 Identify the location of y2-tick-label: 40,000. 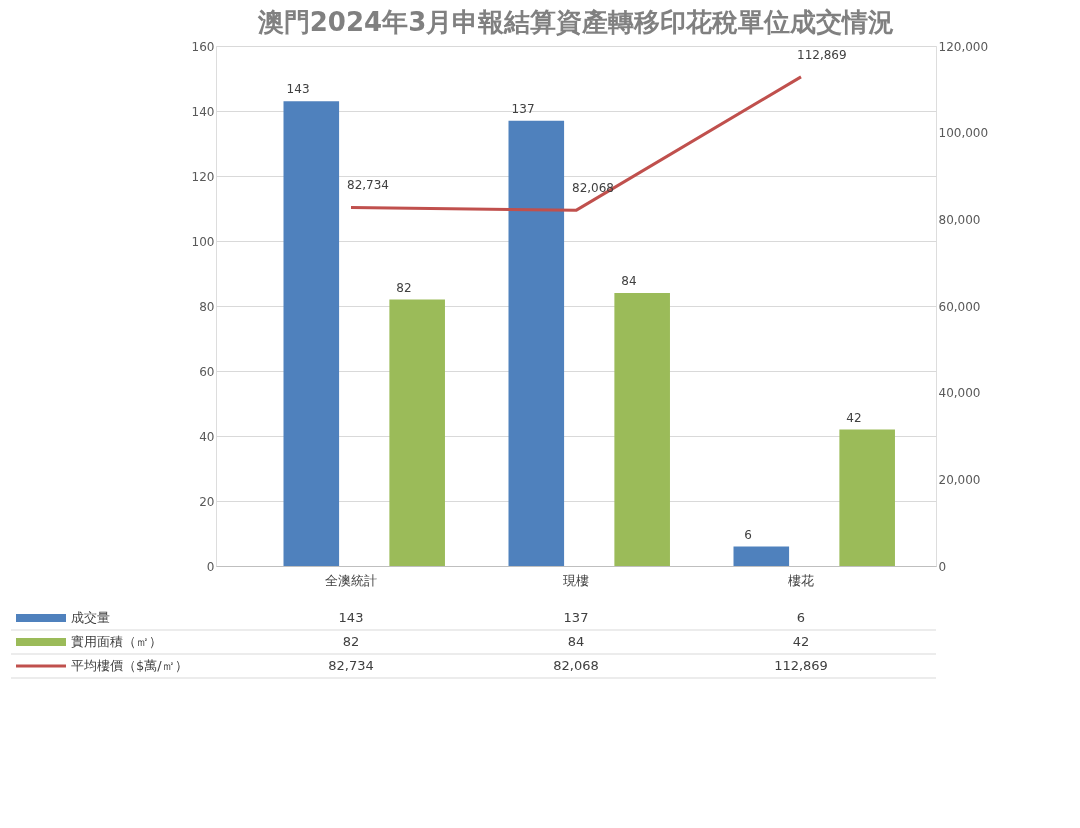
(959, 393).